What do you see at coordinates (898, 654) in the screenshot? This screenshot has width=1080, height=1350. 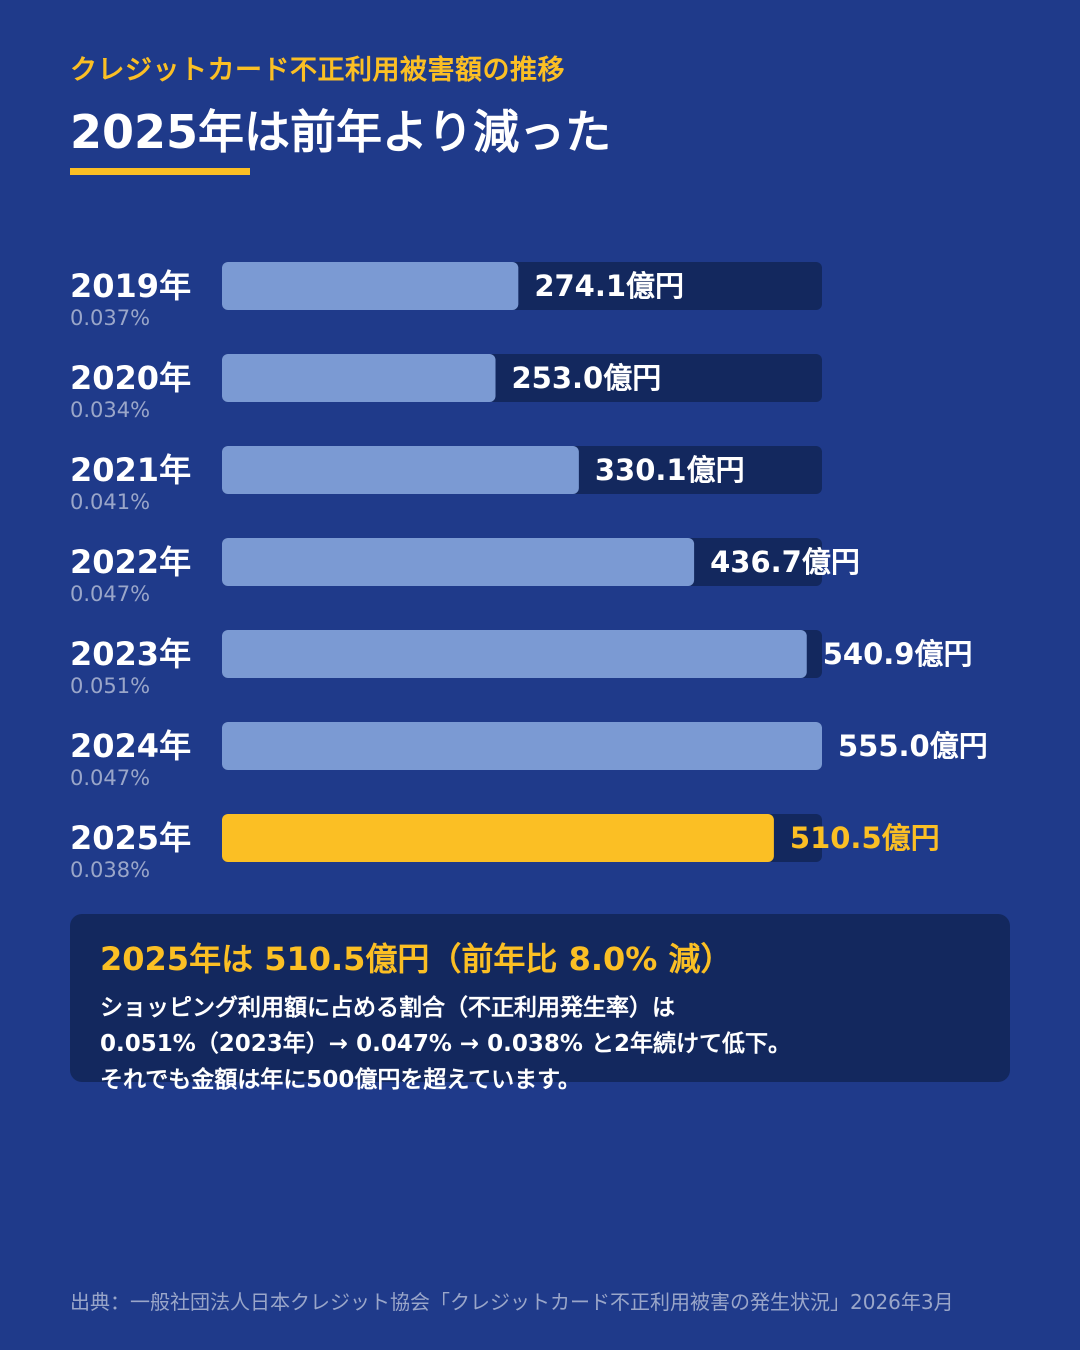 I see `value-label: 540.9億円` at bounding box center [898, 654].